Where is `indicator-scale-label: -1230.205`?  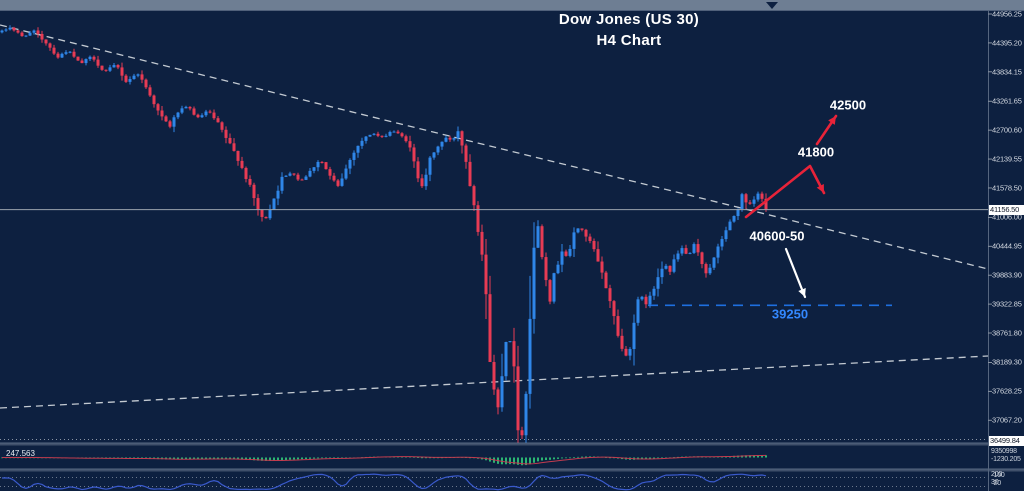
indicator-scale-label: -1230.205 is located at coordinates (1006, 459).